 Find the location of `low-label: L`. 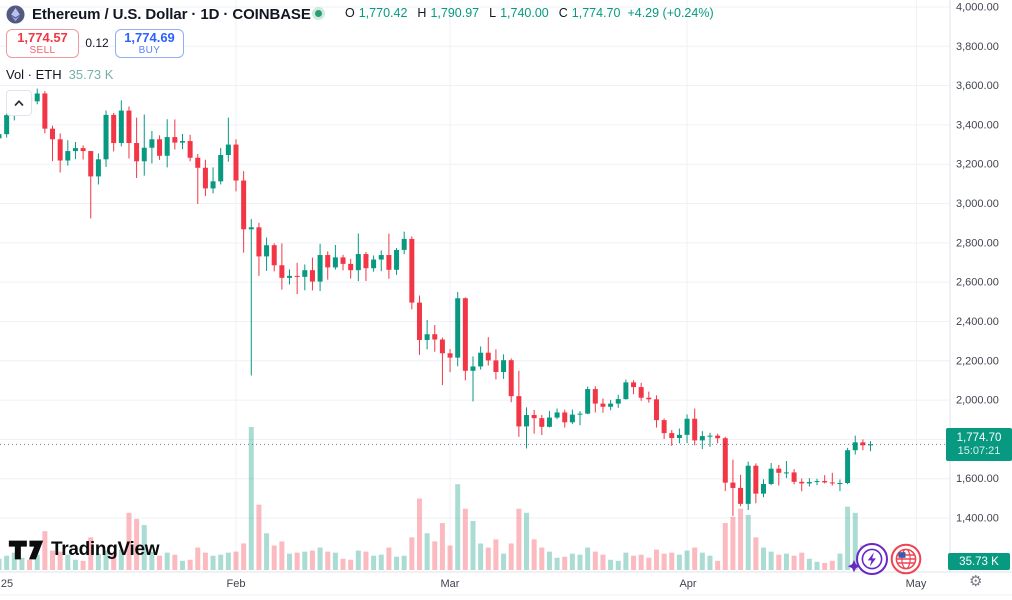

low-label: L is located at coordinates (493, 13).